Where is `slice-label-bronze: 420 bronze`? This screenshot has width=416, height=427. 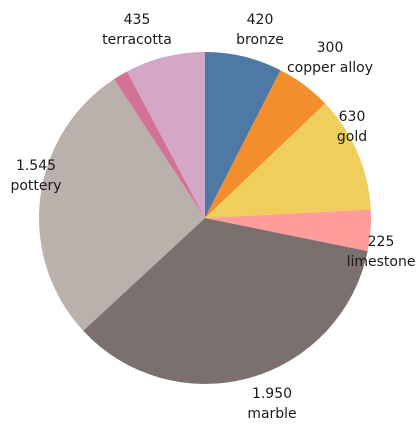
slice-label-bronze: 420 bronze is located at coordinates (260, 30).